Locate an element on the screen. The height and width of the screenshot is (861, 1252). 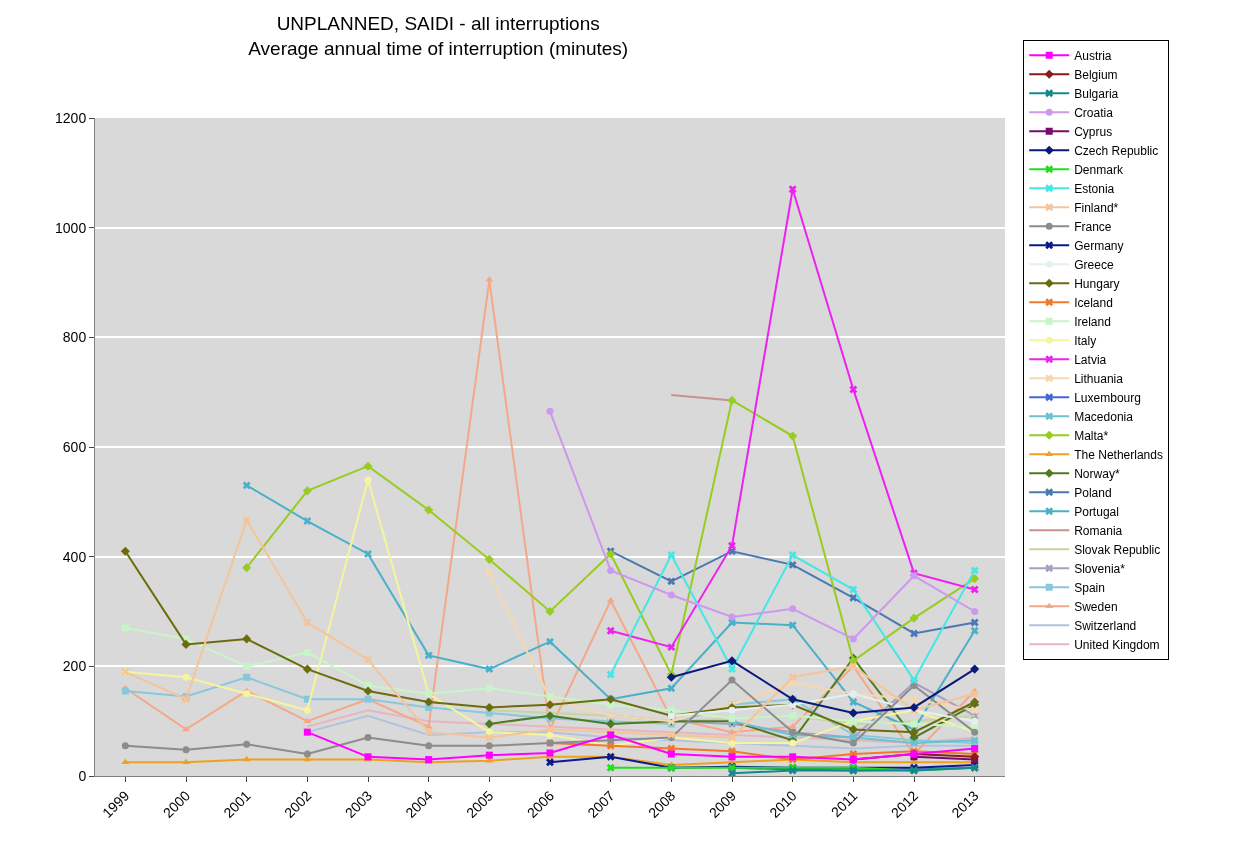
y-tick-label: 0 is located at coordinates (82, 775).